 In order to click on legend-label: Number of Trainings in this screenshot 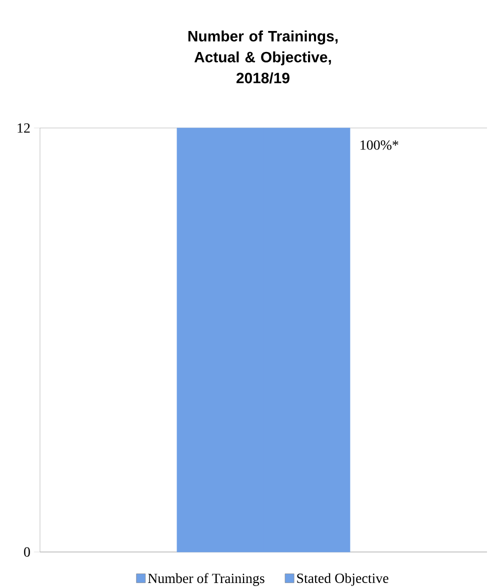, I will do `click(206, 579)`.